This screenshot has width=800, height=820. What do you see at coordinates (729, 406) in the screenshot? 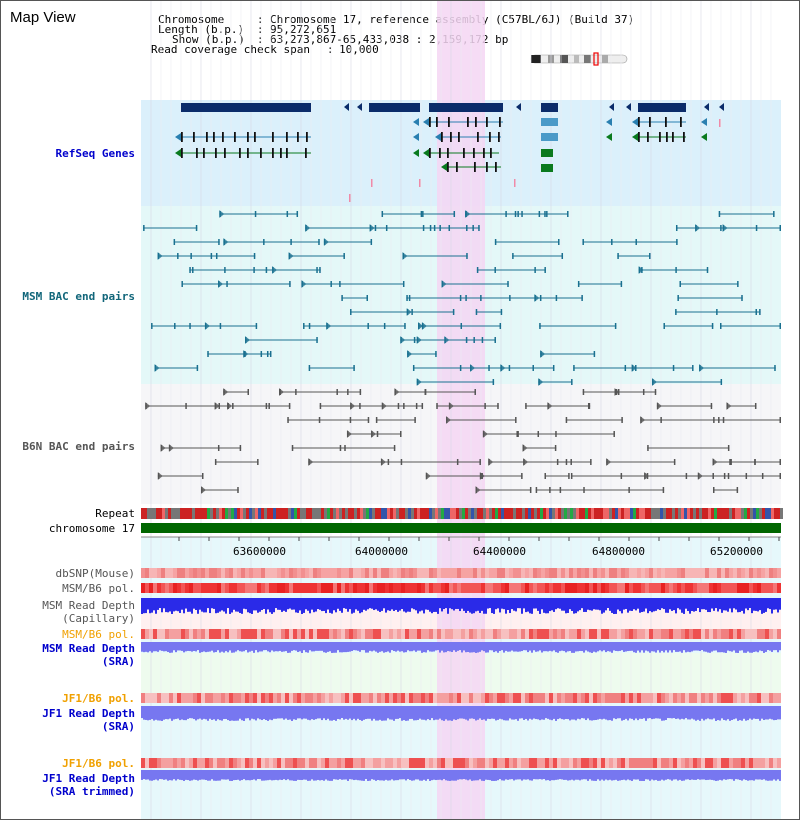
I see `b6n-bac-pair-arrow` at bounding box center [729, 406].